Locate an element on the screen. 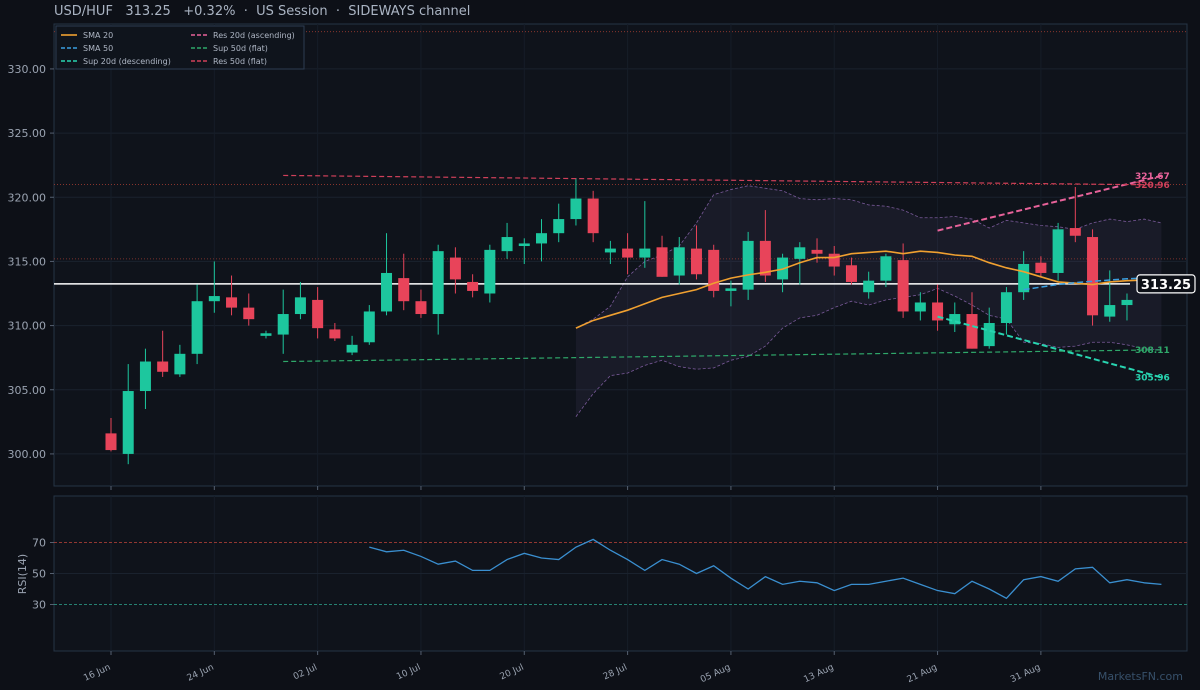 This screenshot has height=690, width=1200. x-tick-label: 24 Jun is located at coordinates (201, 673).